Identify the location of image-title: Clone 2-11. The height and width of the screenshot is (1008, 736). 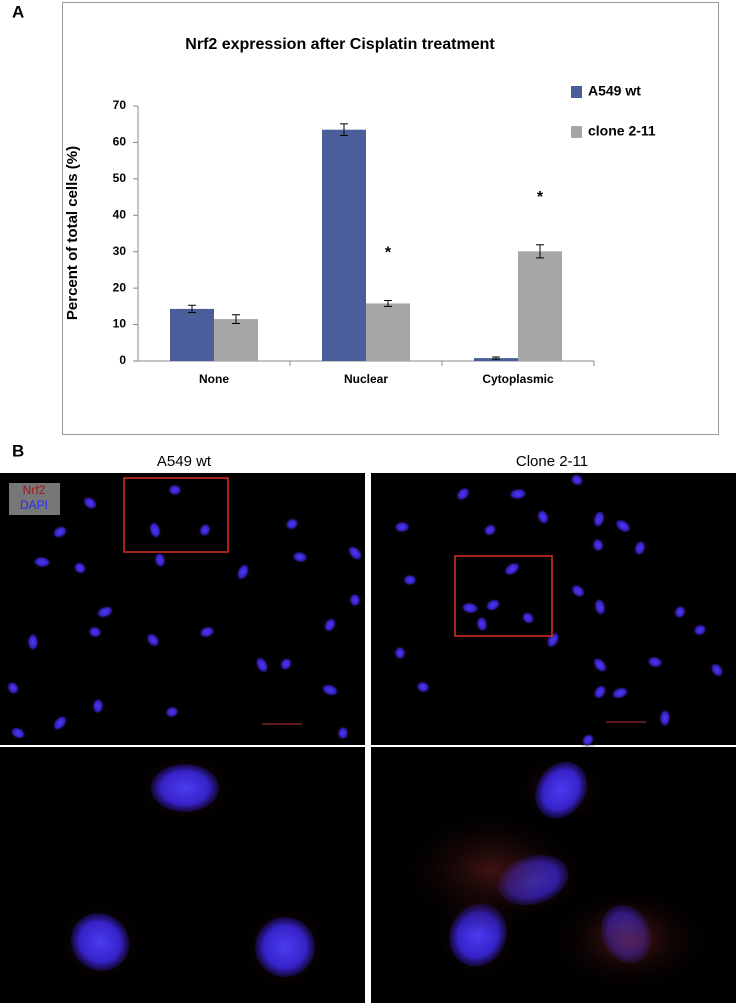
(552, 461).